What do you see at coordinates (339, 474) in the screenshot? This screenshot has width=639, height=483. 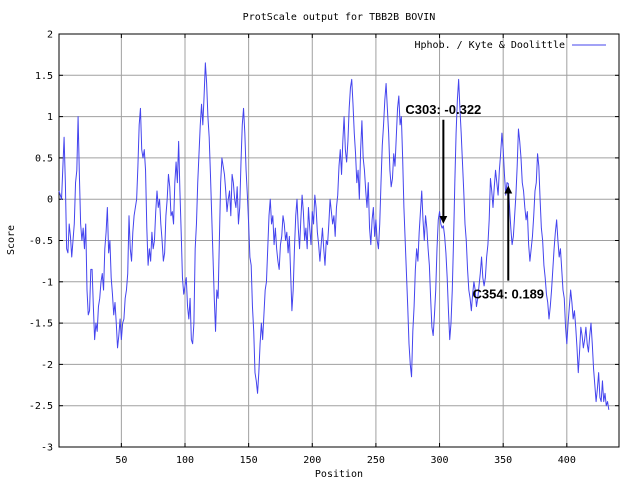 I see `x-axis-label: Position` at bounding box center [339, 474].